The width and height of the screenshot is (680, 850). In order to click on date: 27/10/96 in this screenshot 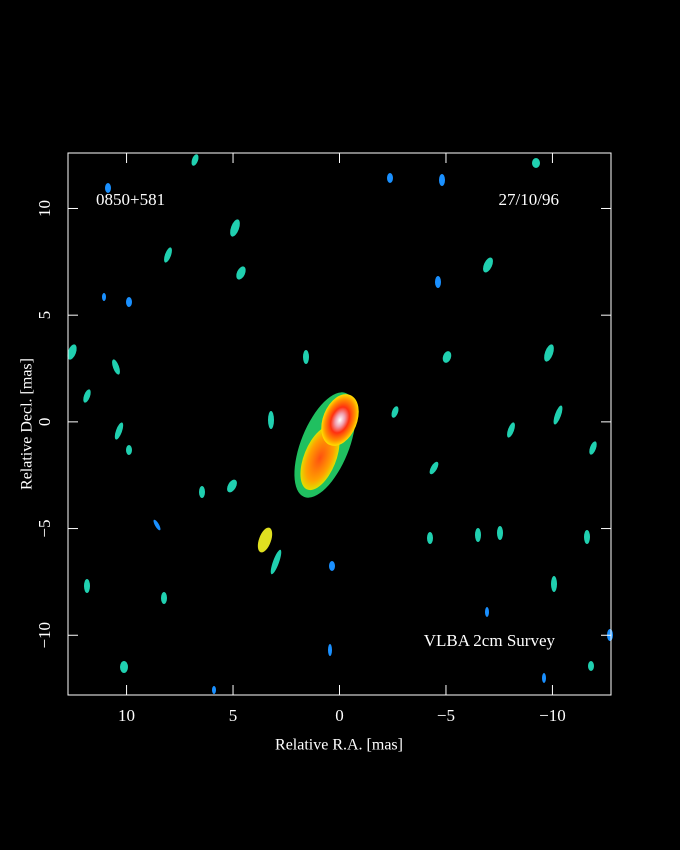, I will do `click(529, 199)`.